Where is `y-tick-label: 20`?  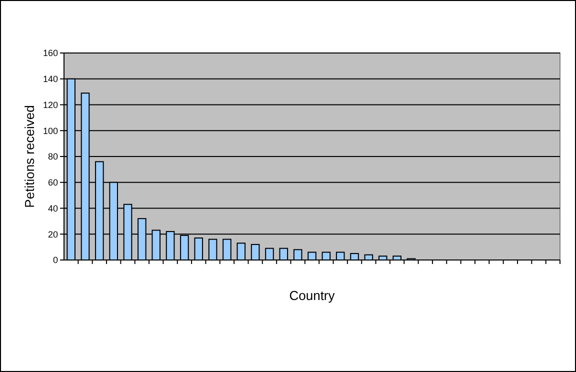 y-tick-label: 20 is located at coordinates (53, 234).